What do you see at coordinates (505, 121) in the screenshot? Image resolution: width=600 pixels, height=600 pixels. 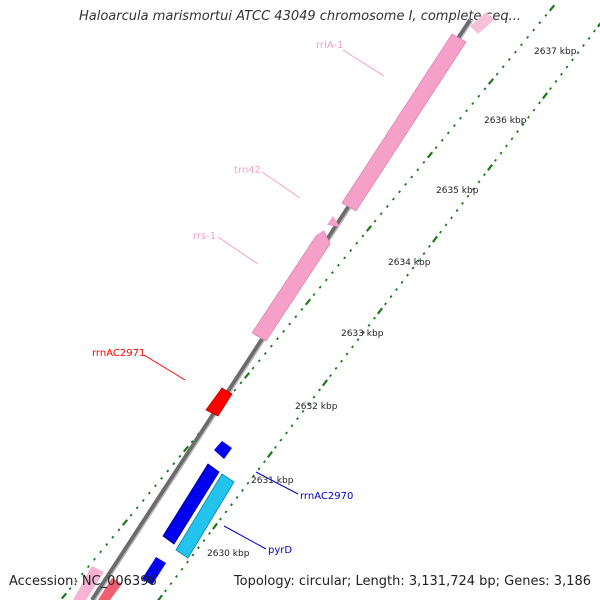 I see `tick-label-2636: 2636 kbp` at bounding box center [505, 121].